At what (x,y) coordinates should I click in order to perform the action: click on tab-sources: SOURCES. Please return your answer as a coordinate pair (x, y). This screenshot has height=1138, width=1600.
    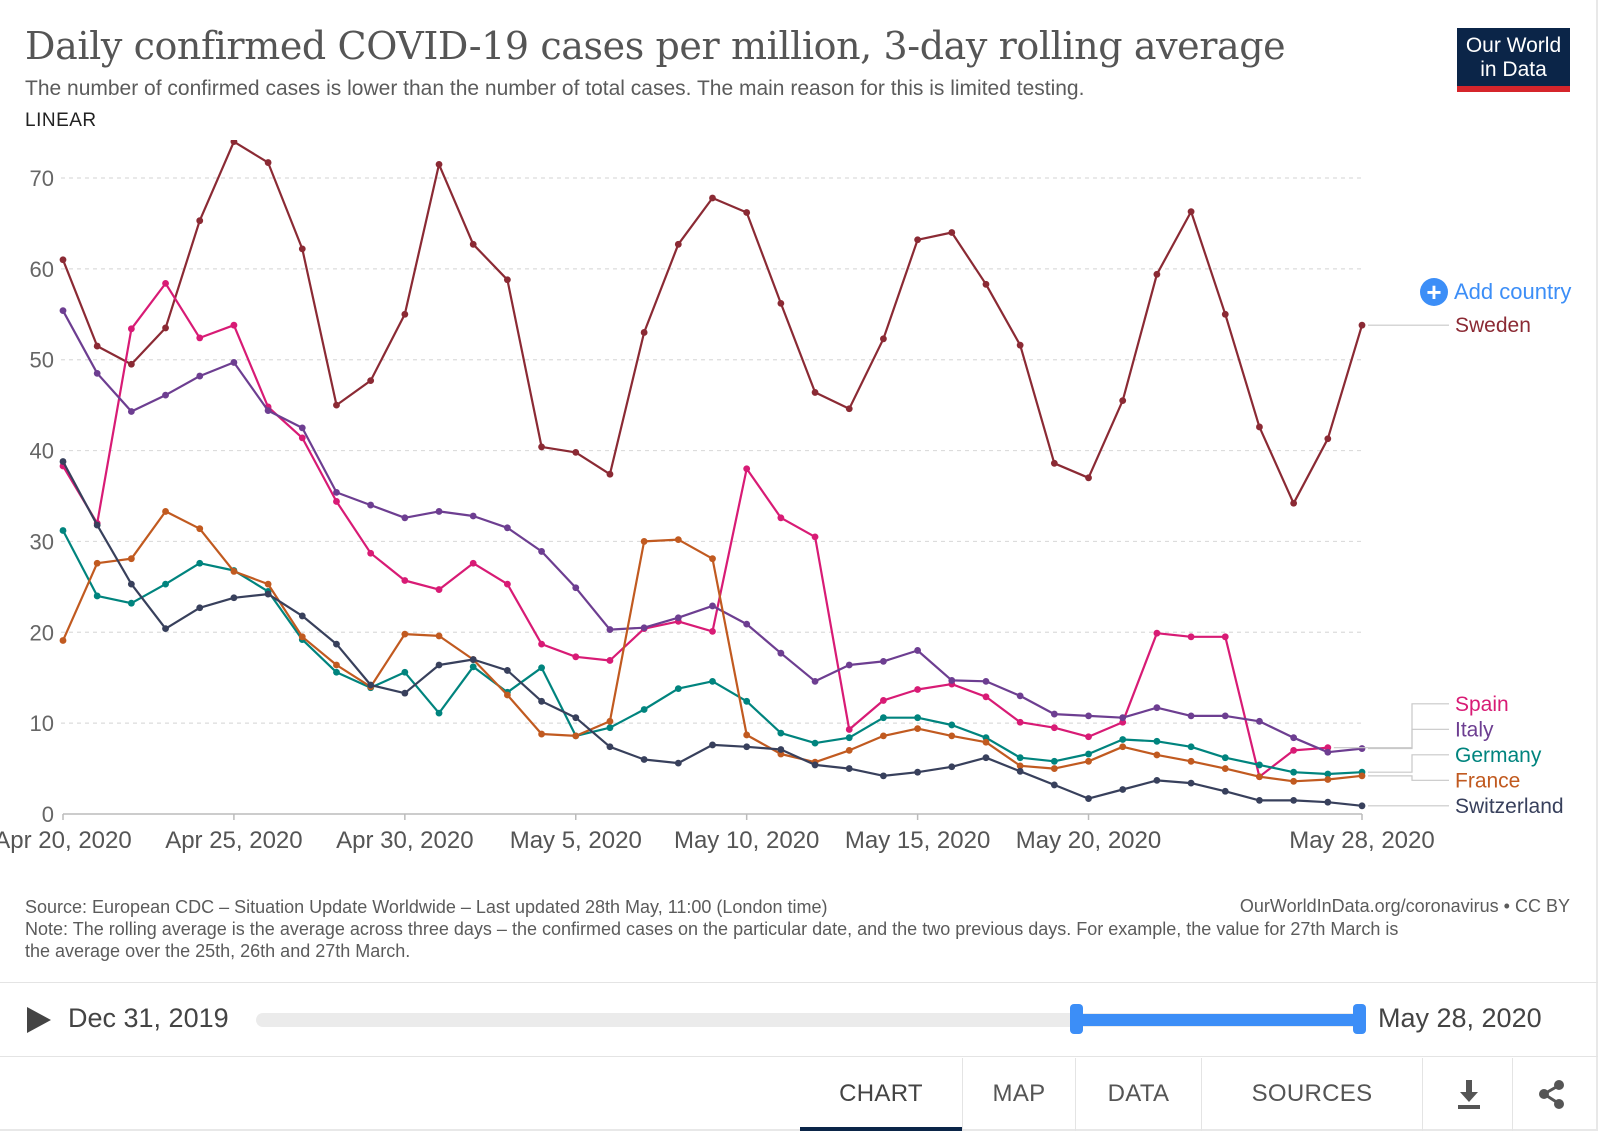
    Looking at the image, I should click on (1312, 1093).